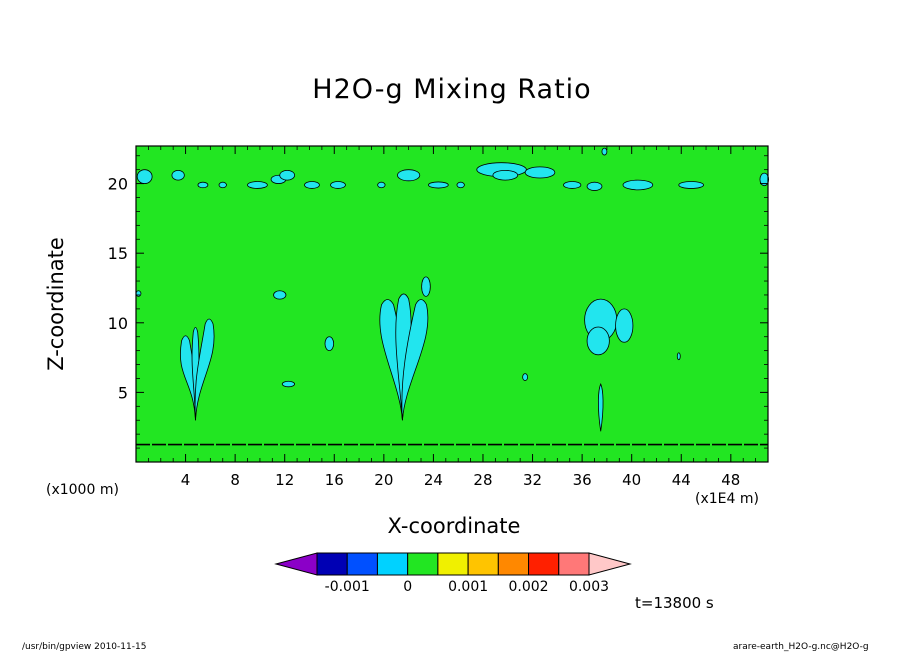 This screenshot has height=654, width=904. What do you see at coordinates (82, 490) in the screenshot?
I see `x-unit-label-left: (x1000 m)` at bounding box center [82, 490].